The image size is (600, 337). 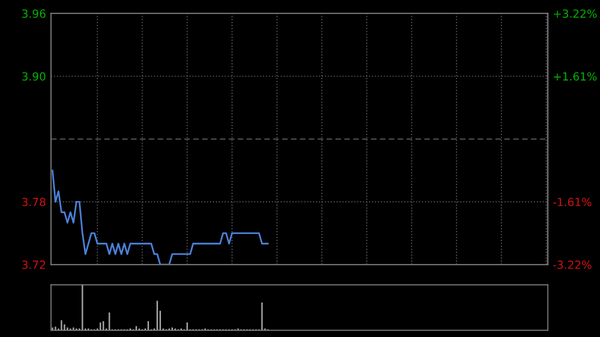 I want to click on y-tick-label: 3.72, so click(x=34, y=264).